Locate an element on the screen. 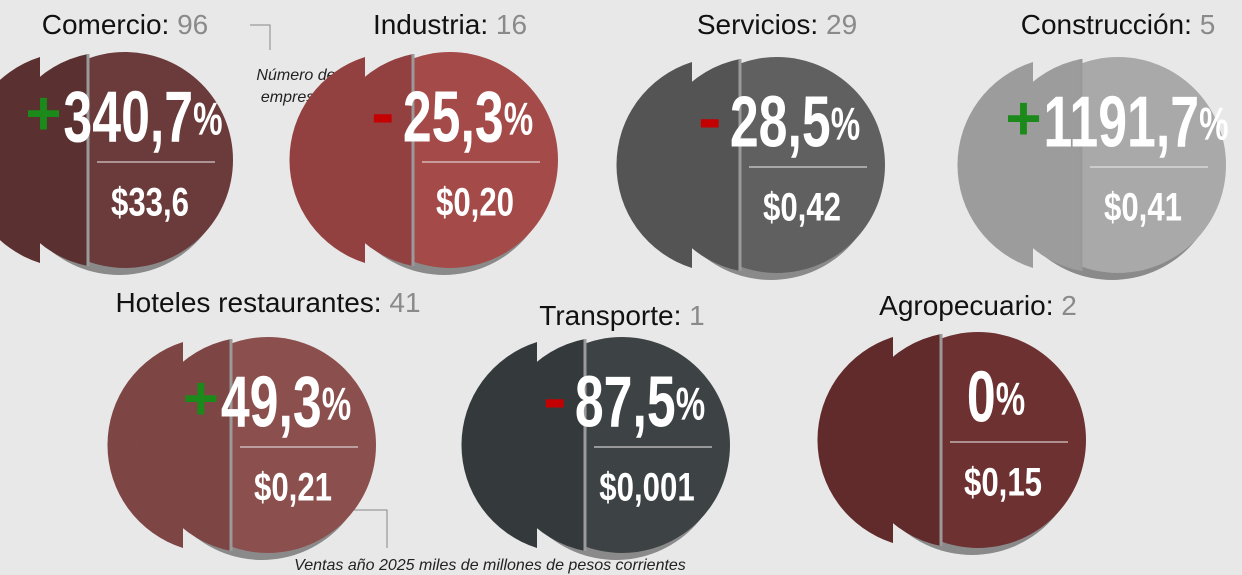  sales-group: $33,6 is located at coordinates (150, 202).